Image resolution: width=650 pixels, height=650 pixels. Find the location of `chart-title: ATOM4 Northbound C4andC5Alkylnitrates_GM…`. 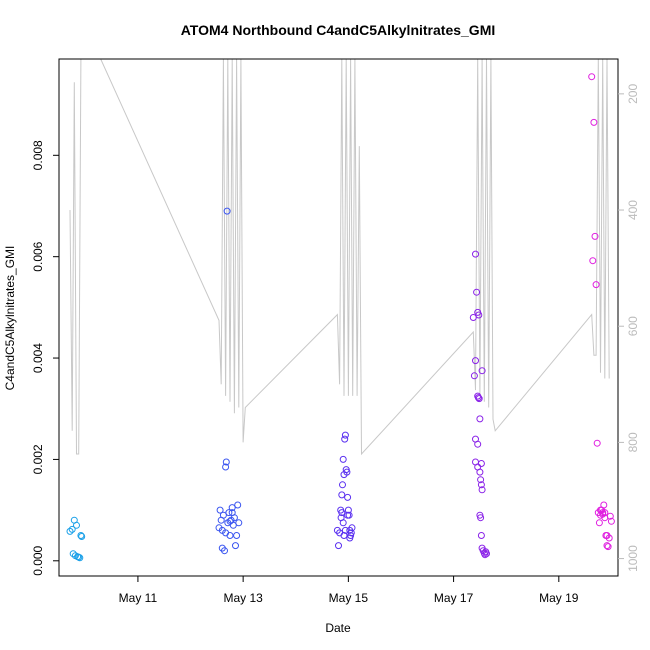

chart-title: ATOM4 Northbound C4andC5Alkylnitrates_GM… is located at coordinates (338, 30).